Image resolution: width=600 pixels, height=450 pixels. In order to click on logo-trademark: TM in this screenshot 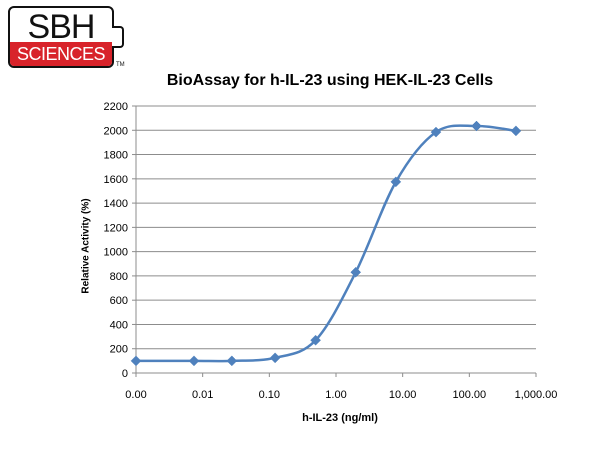, I will do `click(120, 65)`.